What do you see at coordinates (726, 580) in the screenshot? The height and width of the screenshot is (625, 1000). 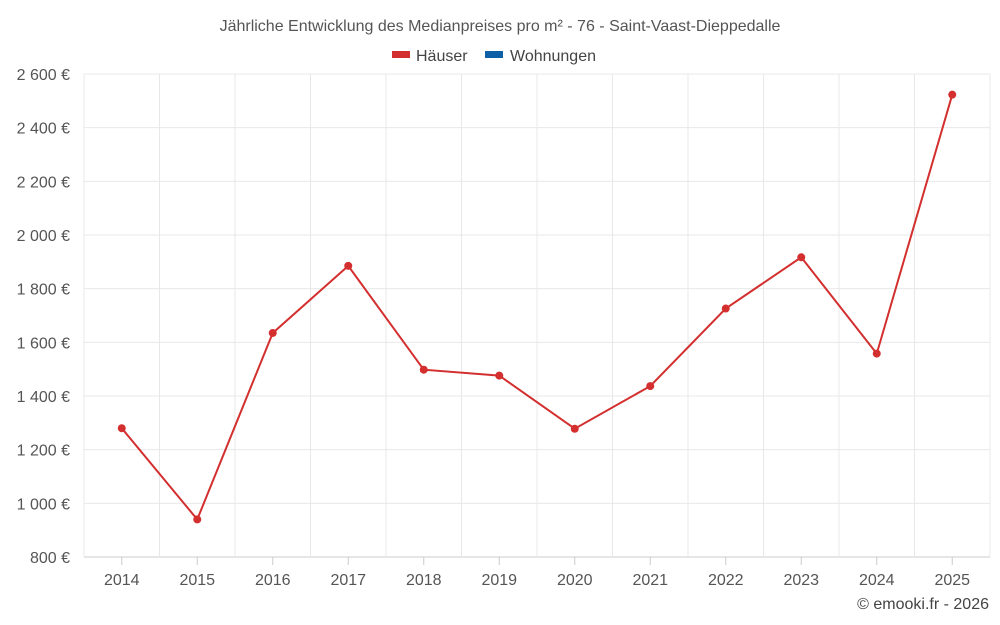 I see `x-tick-label: 2022` at bounding box center [726, 580].